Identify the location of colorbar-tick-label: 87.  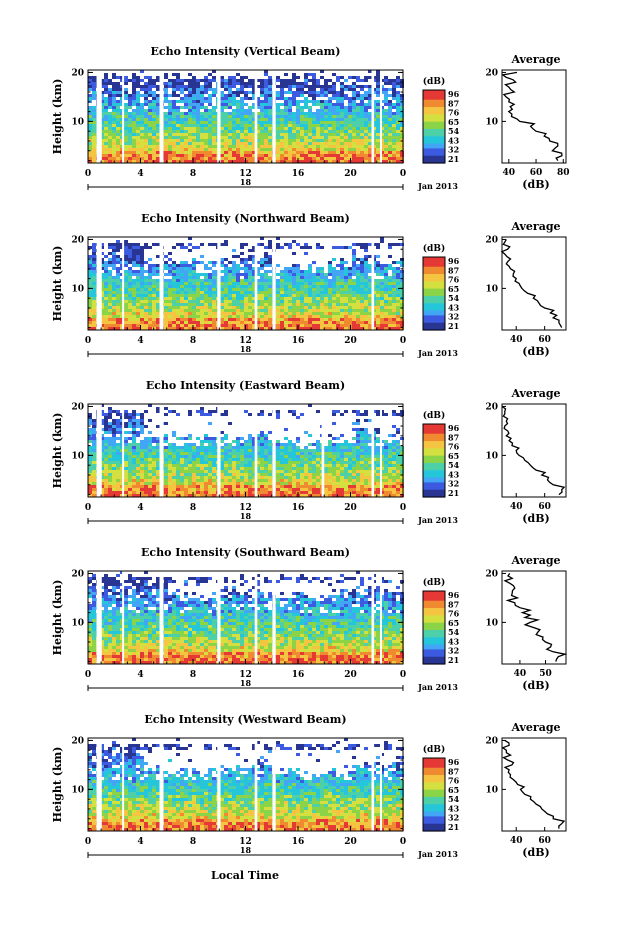
(453, 270).